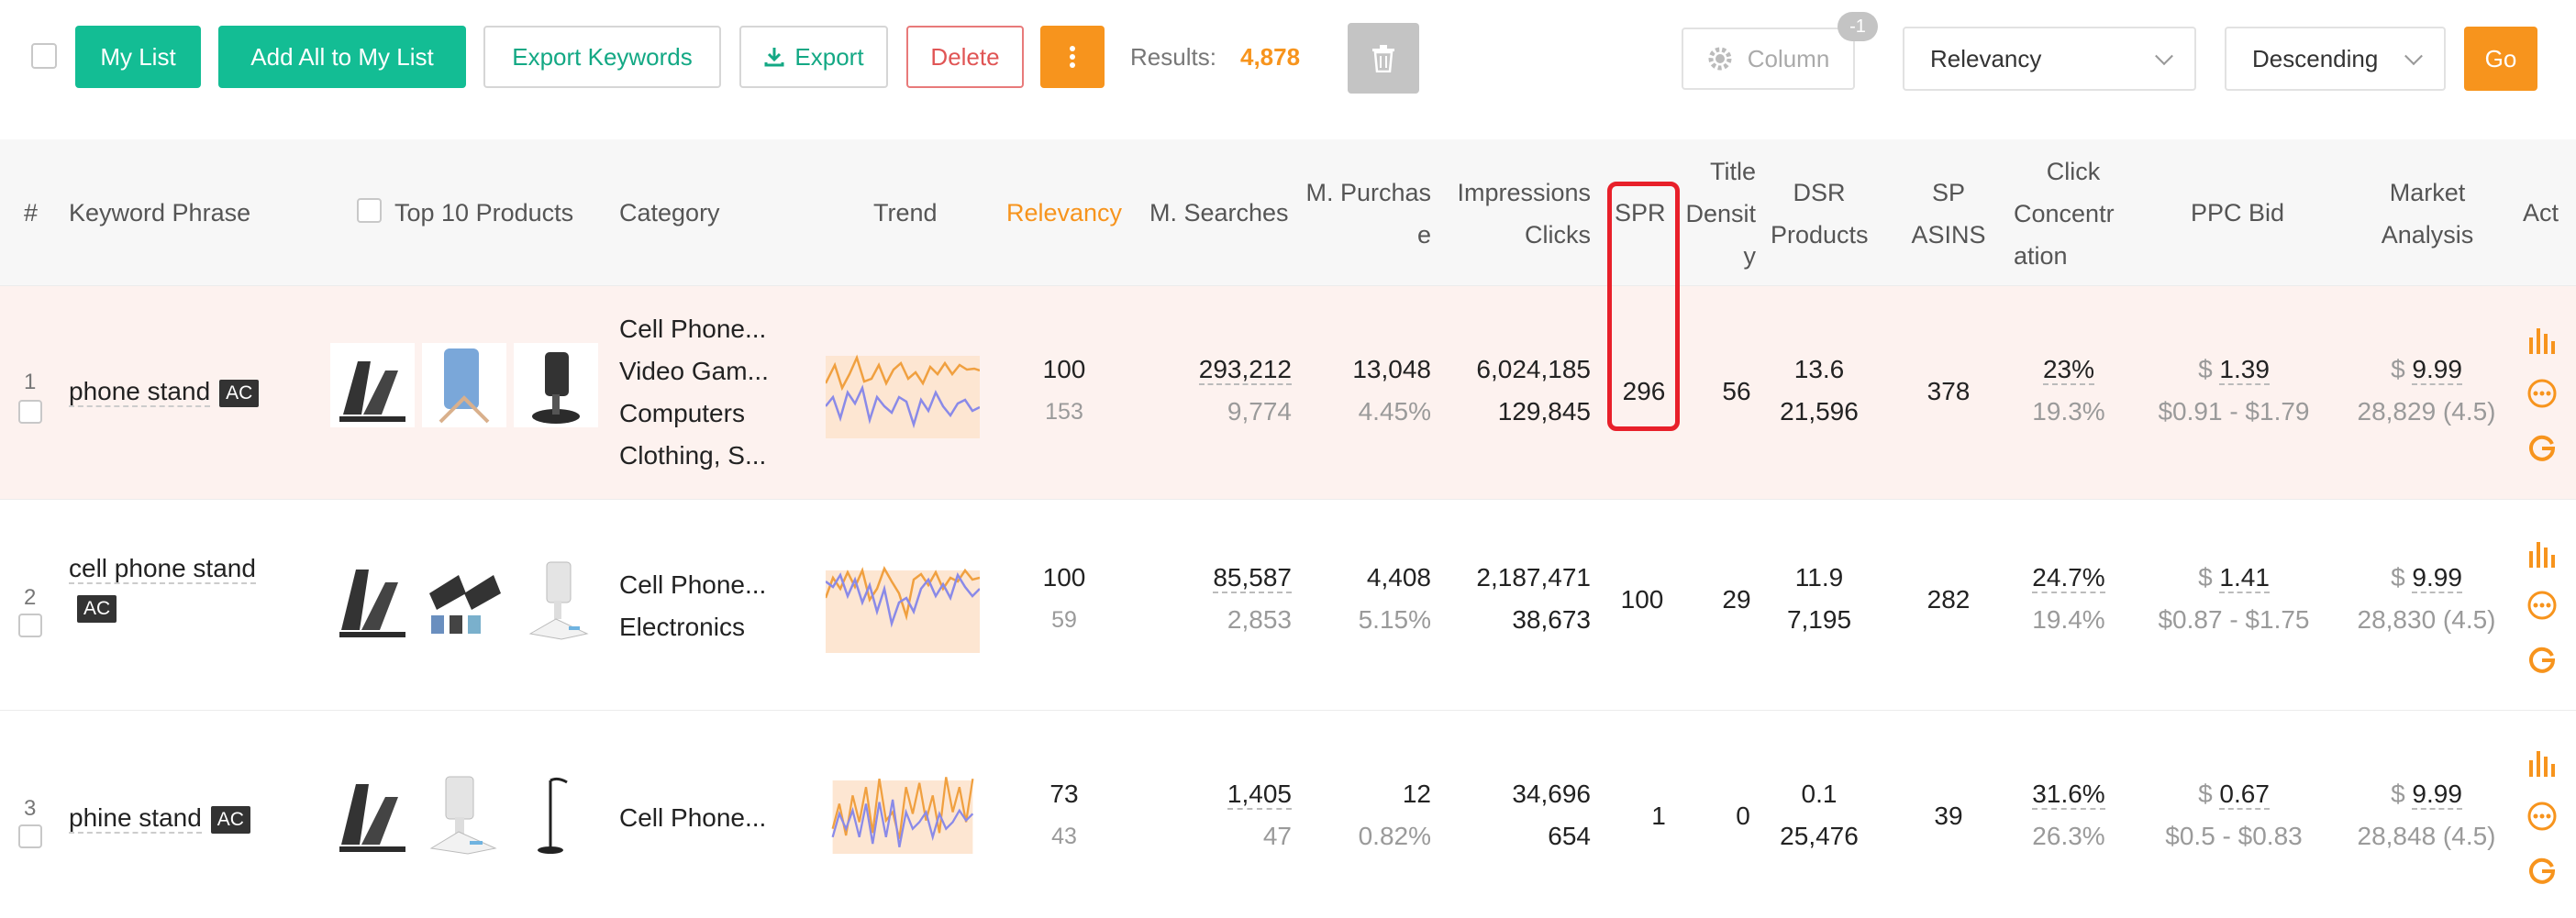 The width and height of the screenshot is (2576, 918). Describe the element at coordinates (1819, 192) in the screenshot. I see `col-dsr: DSR` at that location.